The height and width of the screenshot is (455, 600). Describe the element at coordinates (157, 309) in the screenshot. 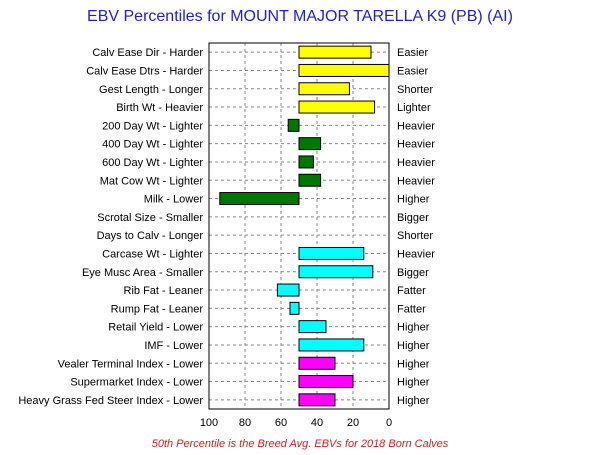

I see `category-label: Rump Fat - Leaner` at that location.